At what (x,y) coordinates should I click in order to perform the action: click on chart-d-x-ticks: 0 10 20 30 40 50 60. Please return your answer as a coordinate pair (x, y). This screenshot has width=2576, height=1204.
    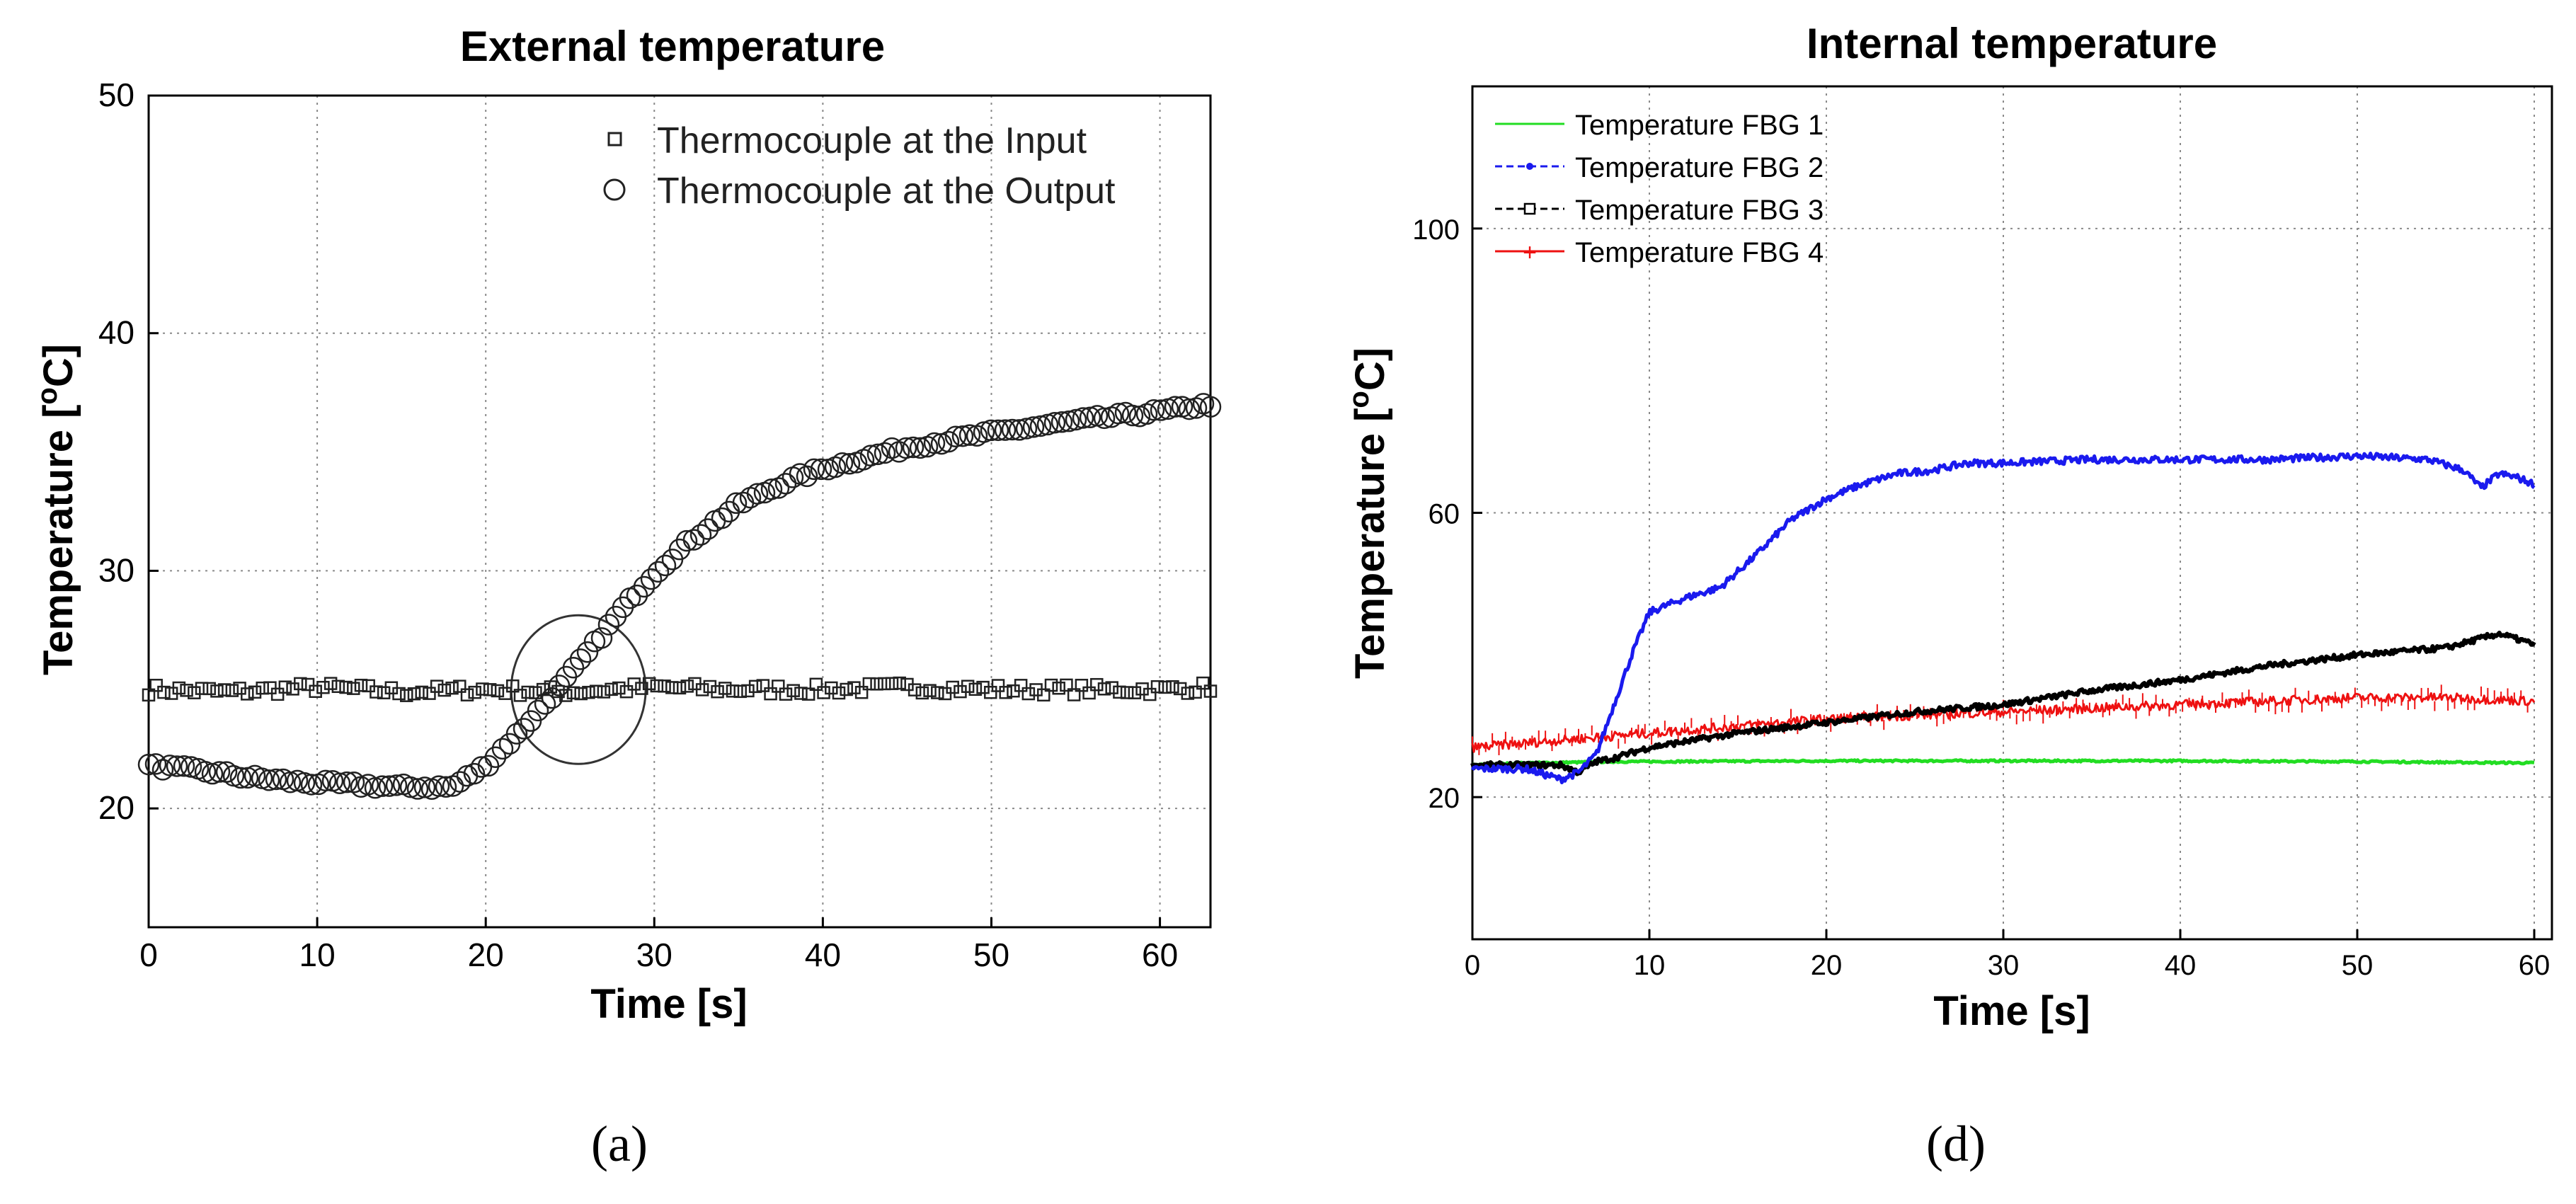
    Looking at the image, I should click on (2007, 955).